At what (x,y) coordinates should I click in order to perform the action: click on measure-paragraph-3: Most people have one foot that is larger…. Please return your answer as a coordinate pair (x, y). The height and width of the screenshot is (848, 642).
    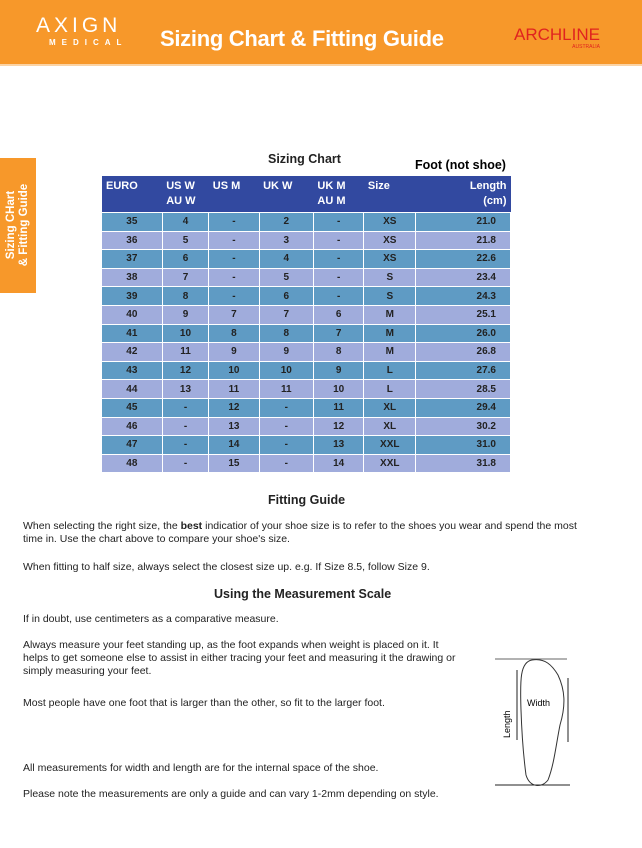
    Looking at the image, I should click on (204, 703).